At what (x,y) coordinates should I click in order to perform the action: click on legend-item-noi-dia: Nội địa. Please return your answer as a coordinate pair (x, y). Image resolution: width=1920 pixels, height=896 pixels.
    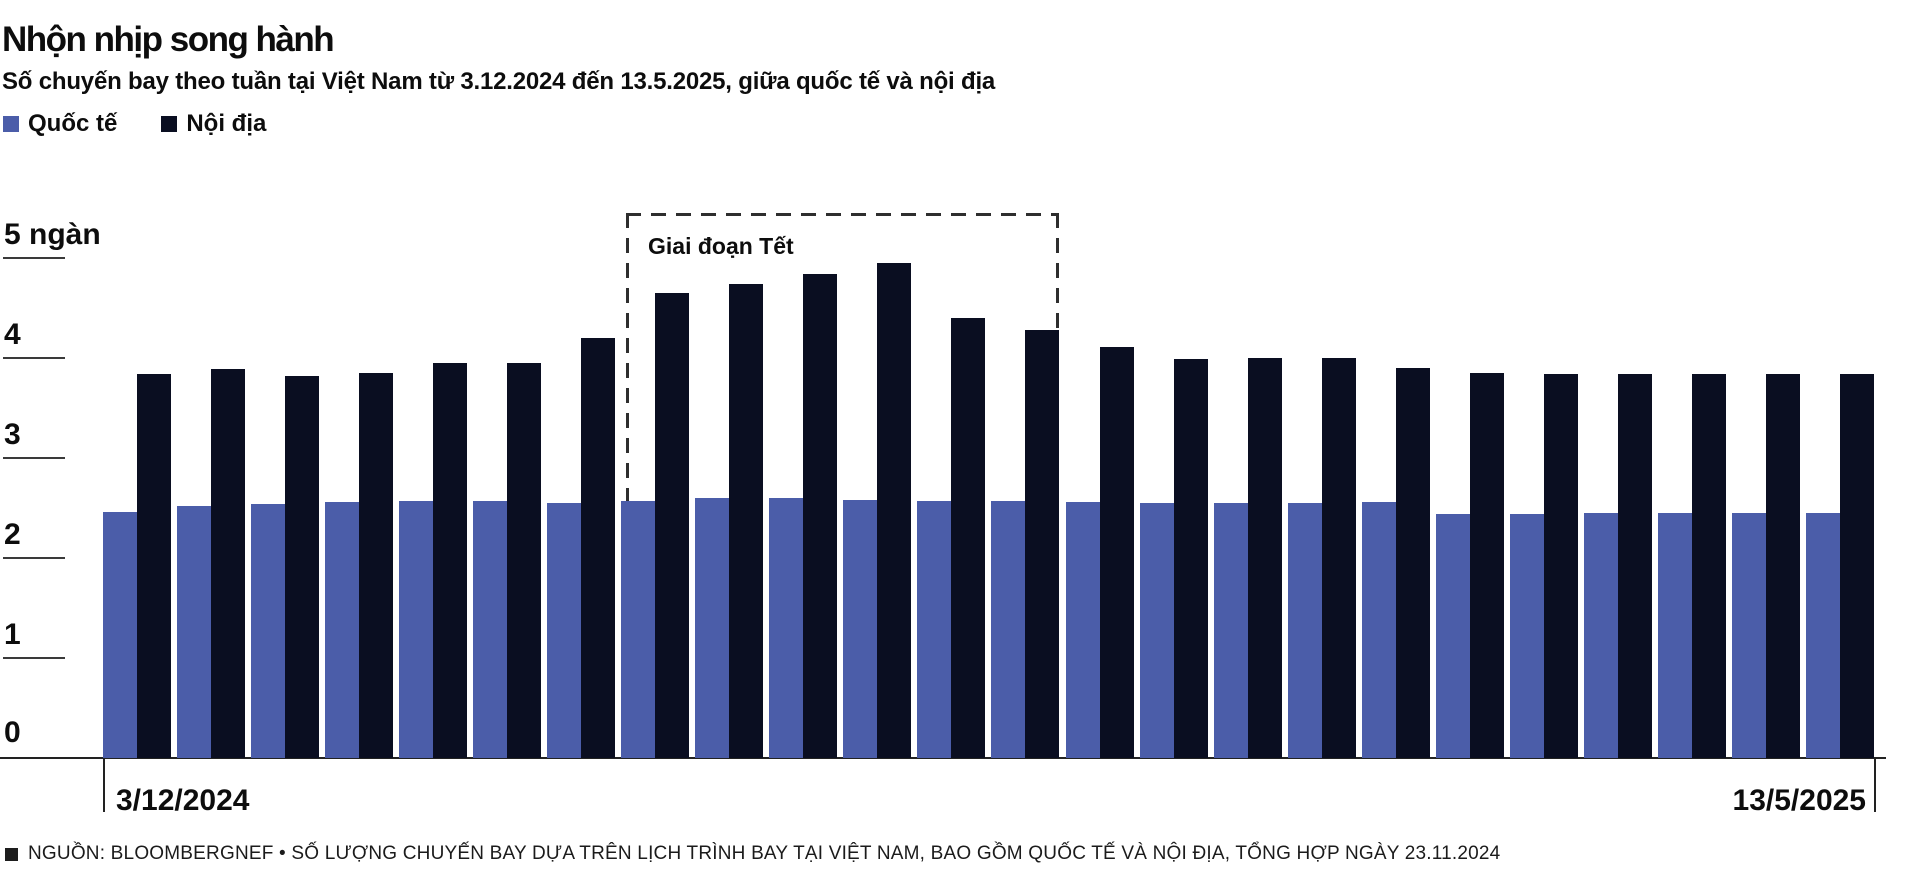
    Looking at the image, I should click on (213, 124).